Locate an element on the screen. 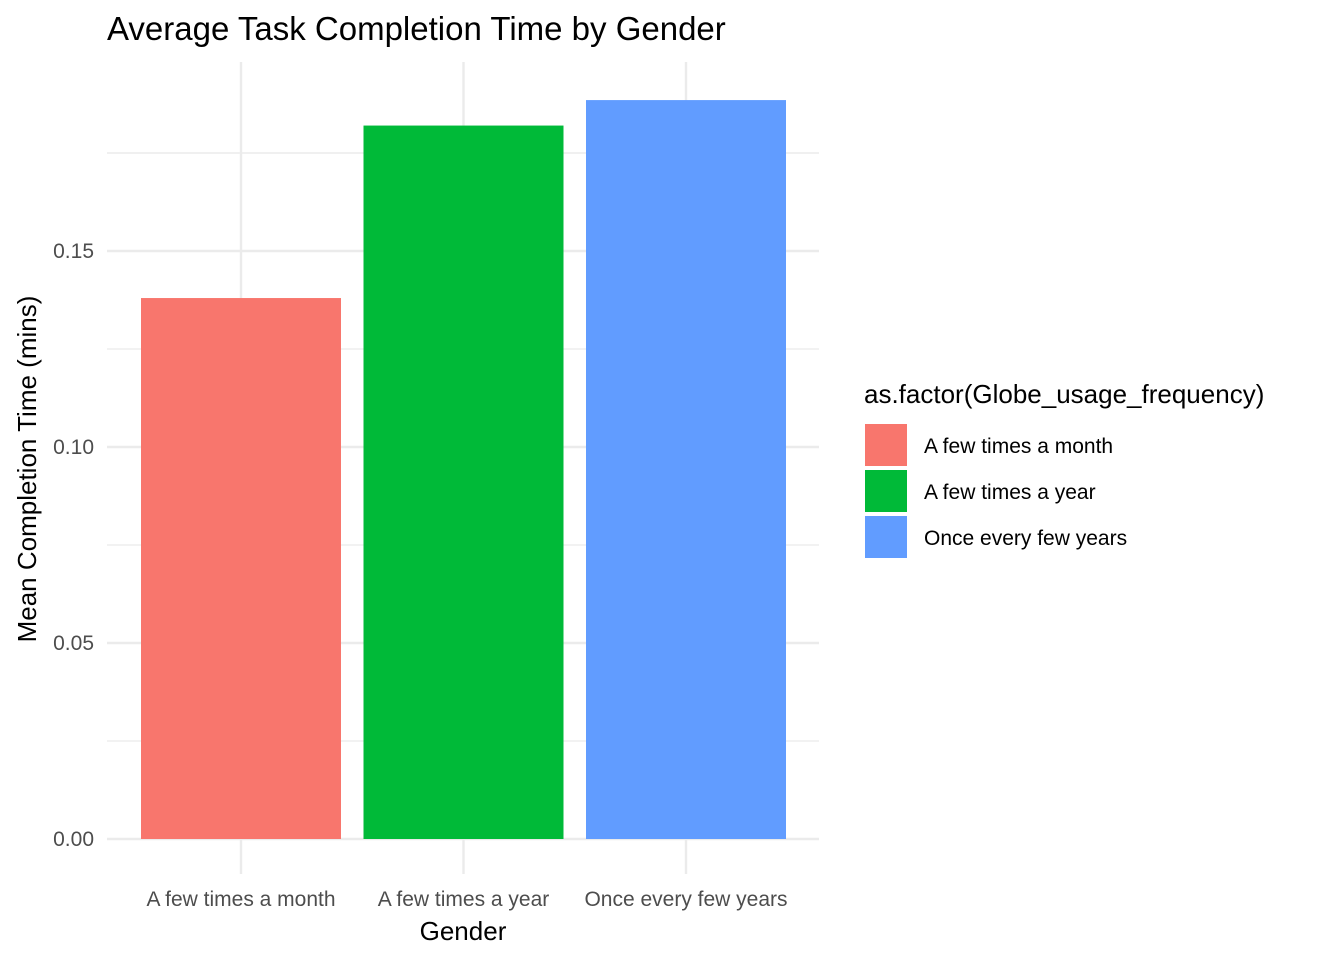  legend-label: A few times a year is located at coordinates (1010, 492).